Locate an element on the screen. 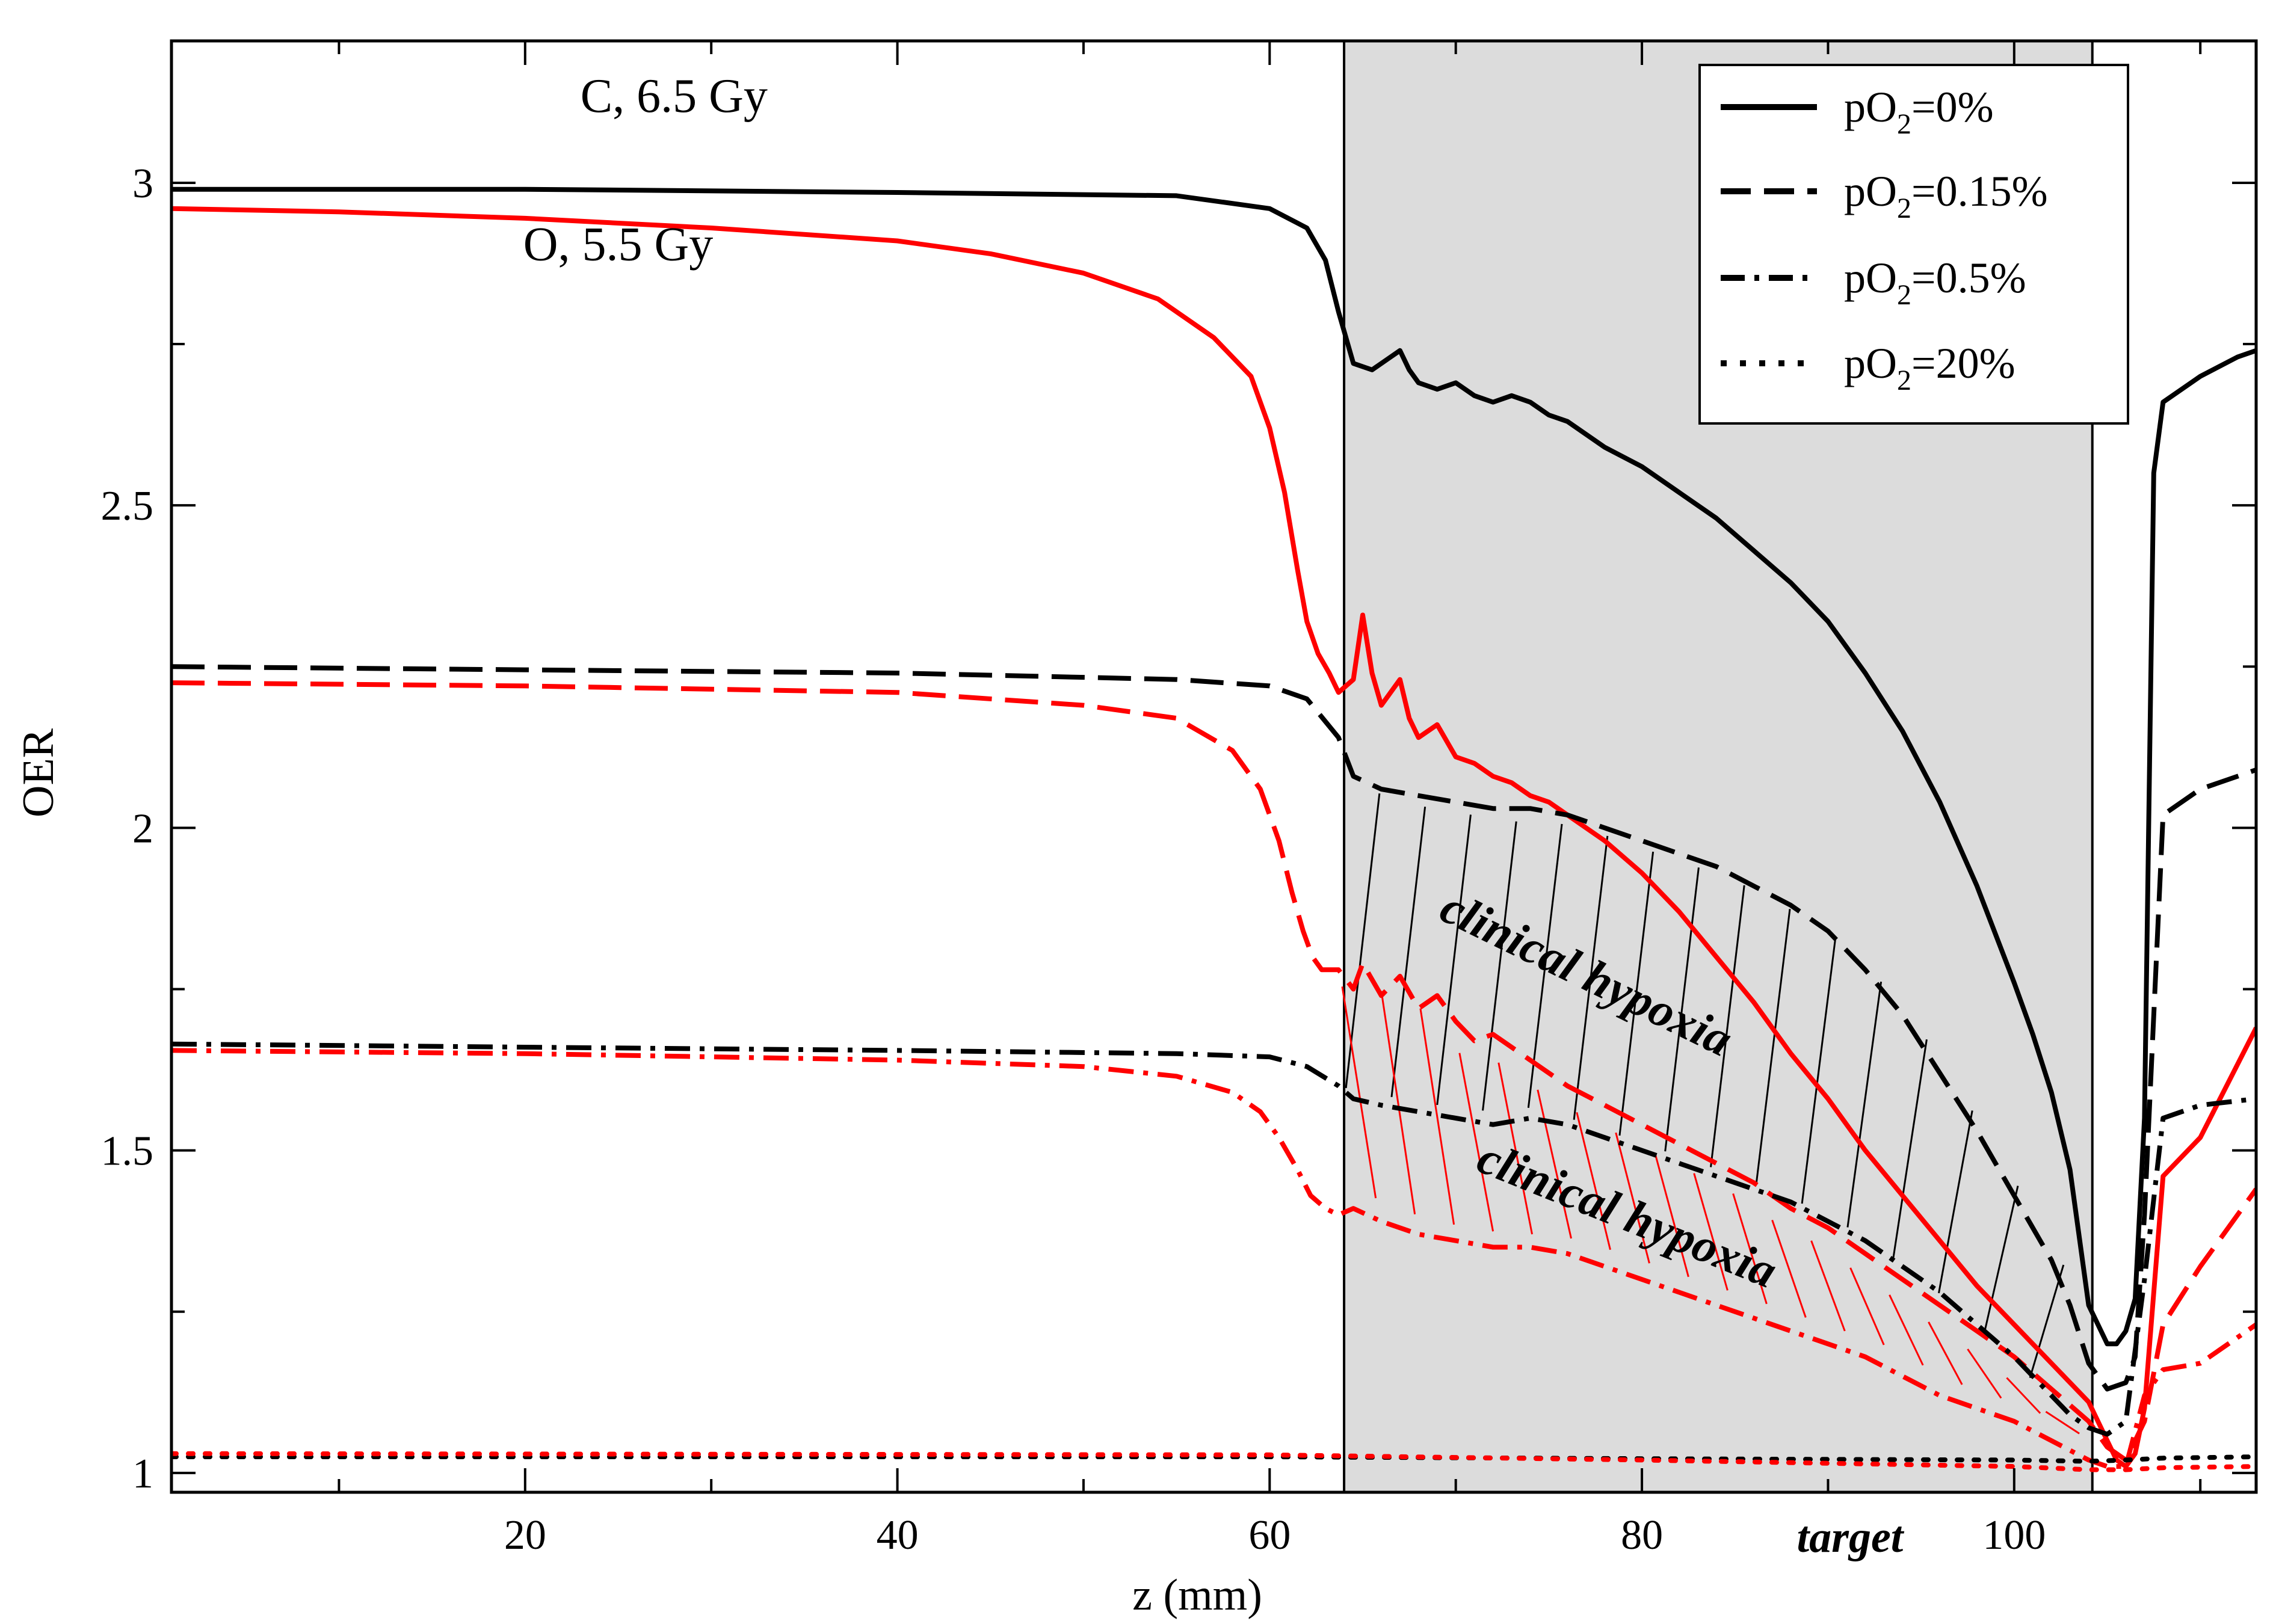 This screenshot has height=1624, width=2276. series-c-dotted is located at coordinates (1213, 1459).